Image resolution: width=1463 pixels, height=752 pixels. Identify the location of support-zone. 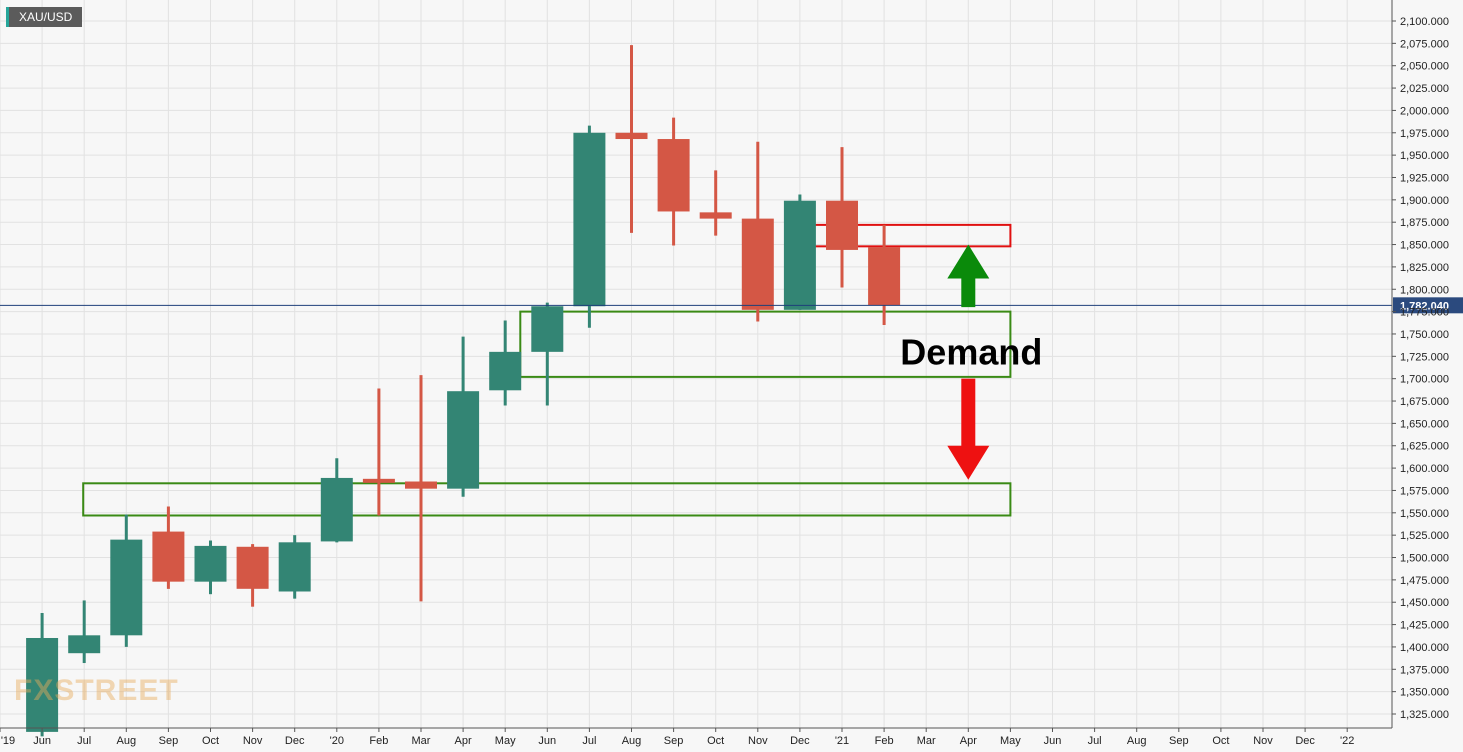
(547, 499).